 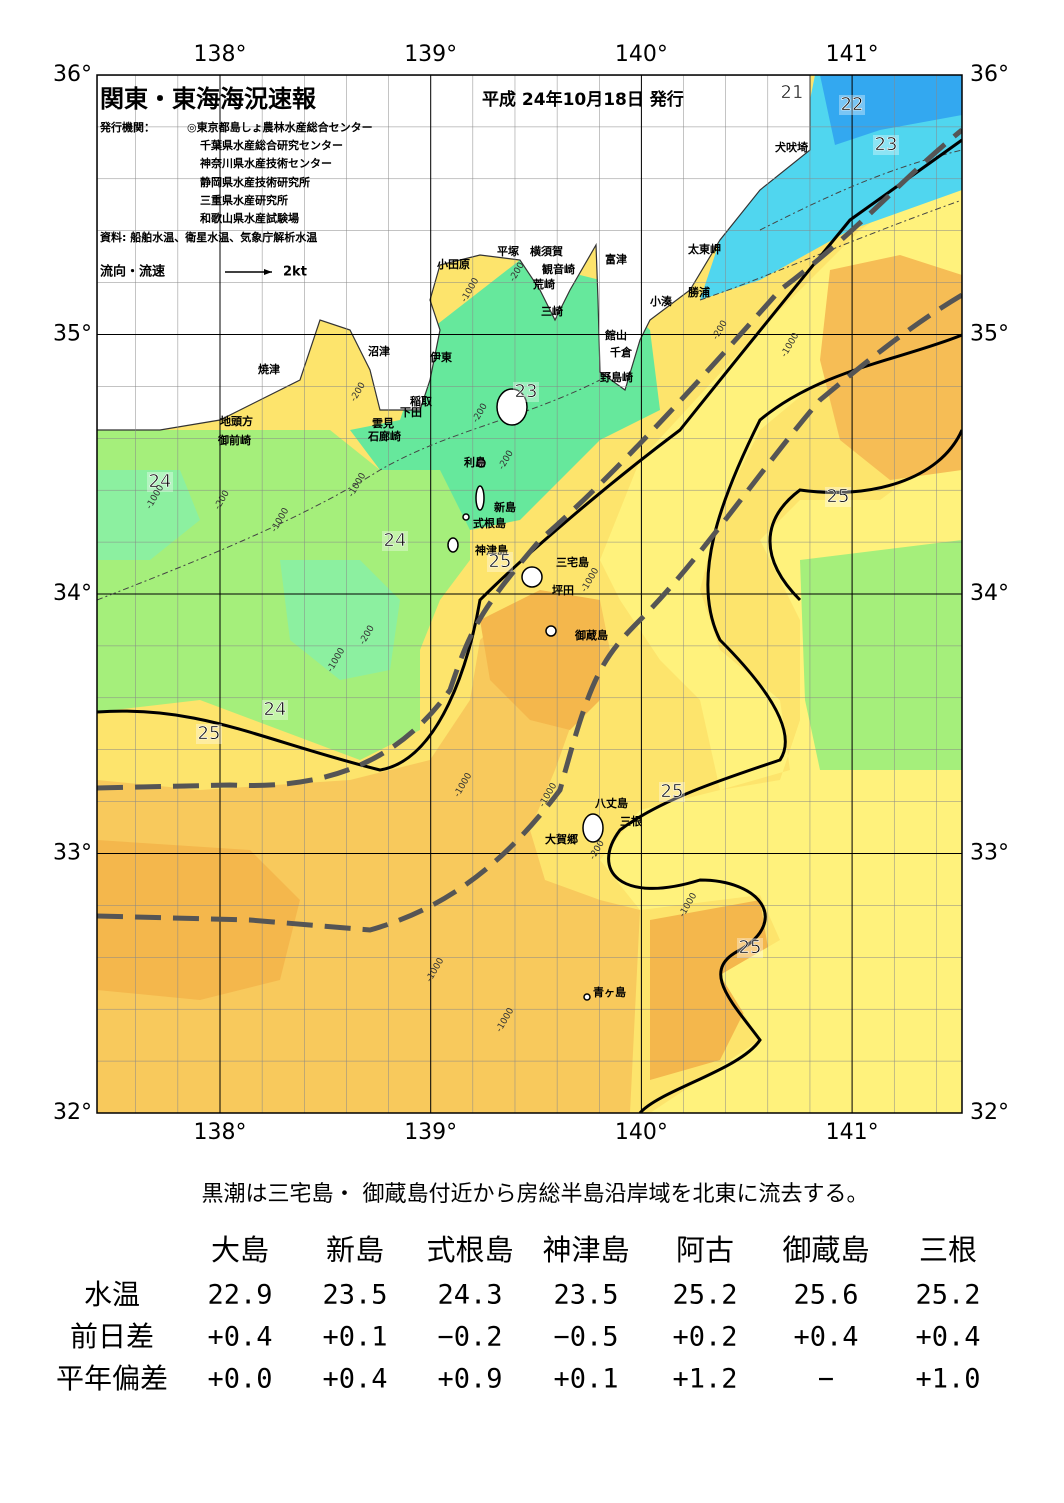 What do you see at coordinates (236, 421) in the screenshot?
I see `place-name: 地頭方` at bounding box center [236, 421].